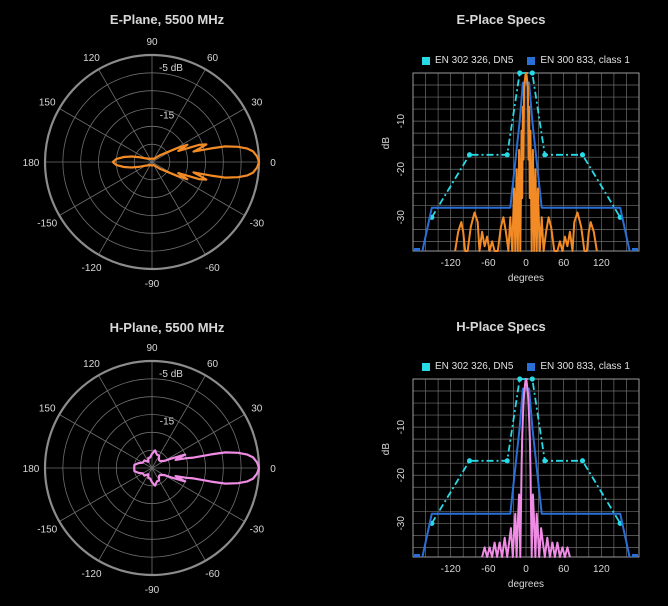  Describe the element at coordinates (501, 326) in the screenshot. I see `chart-title: H-Place Specs` at that location.